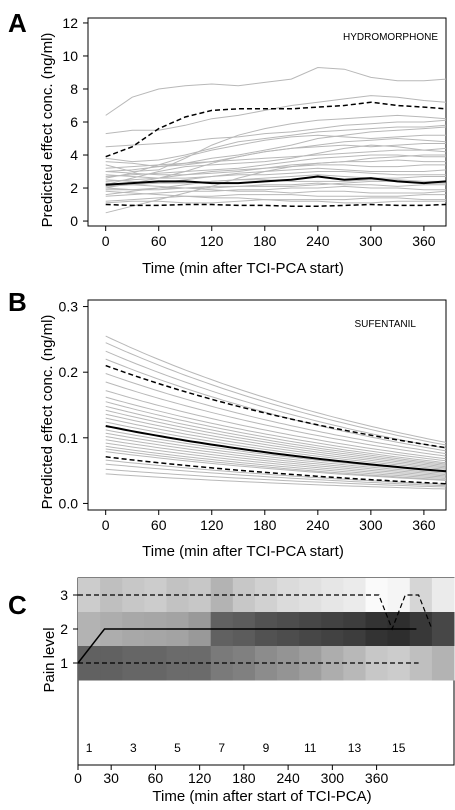 This screenshot has width=455, height=810. Describe the element at coordinates (106, 241) in the screenshot. I see `panel-a-xtick-label: 0` at that location.